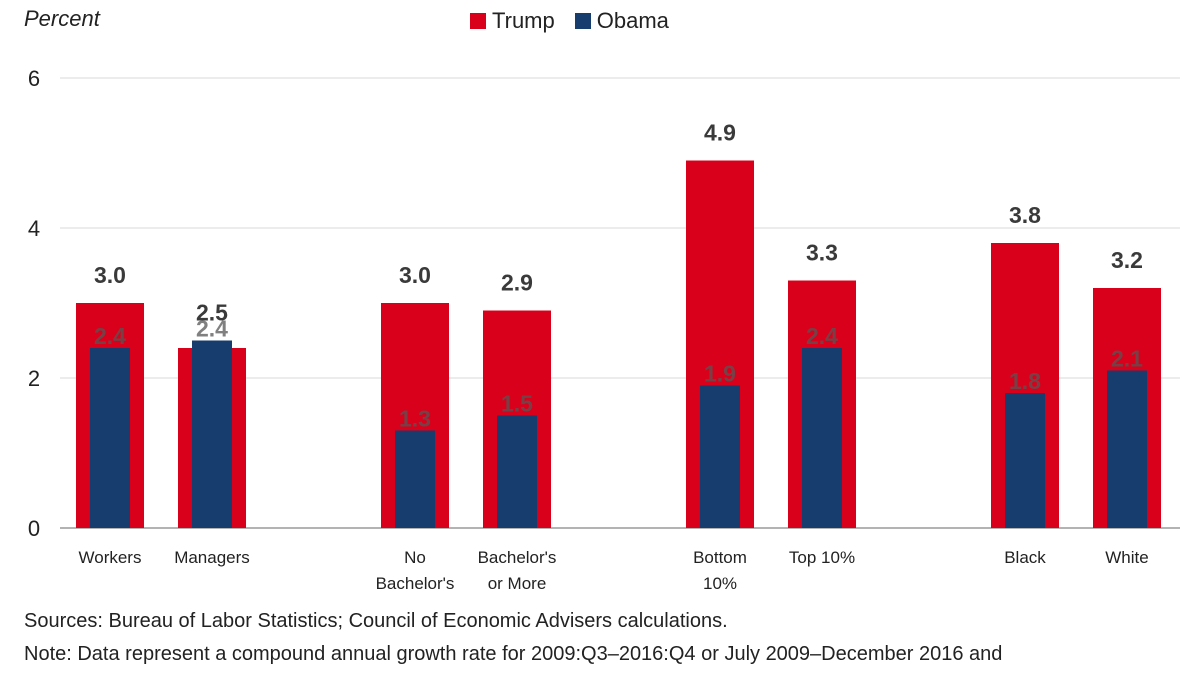 The height and width of the screenshot is (675, 1200). What do you see at coordinates (415, 557) in the screenshot?
I see `x-tick-label: No` at bounding box center [415, 557].